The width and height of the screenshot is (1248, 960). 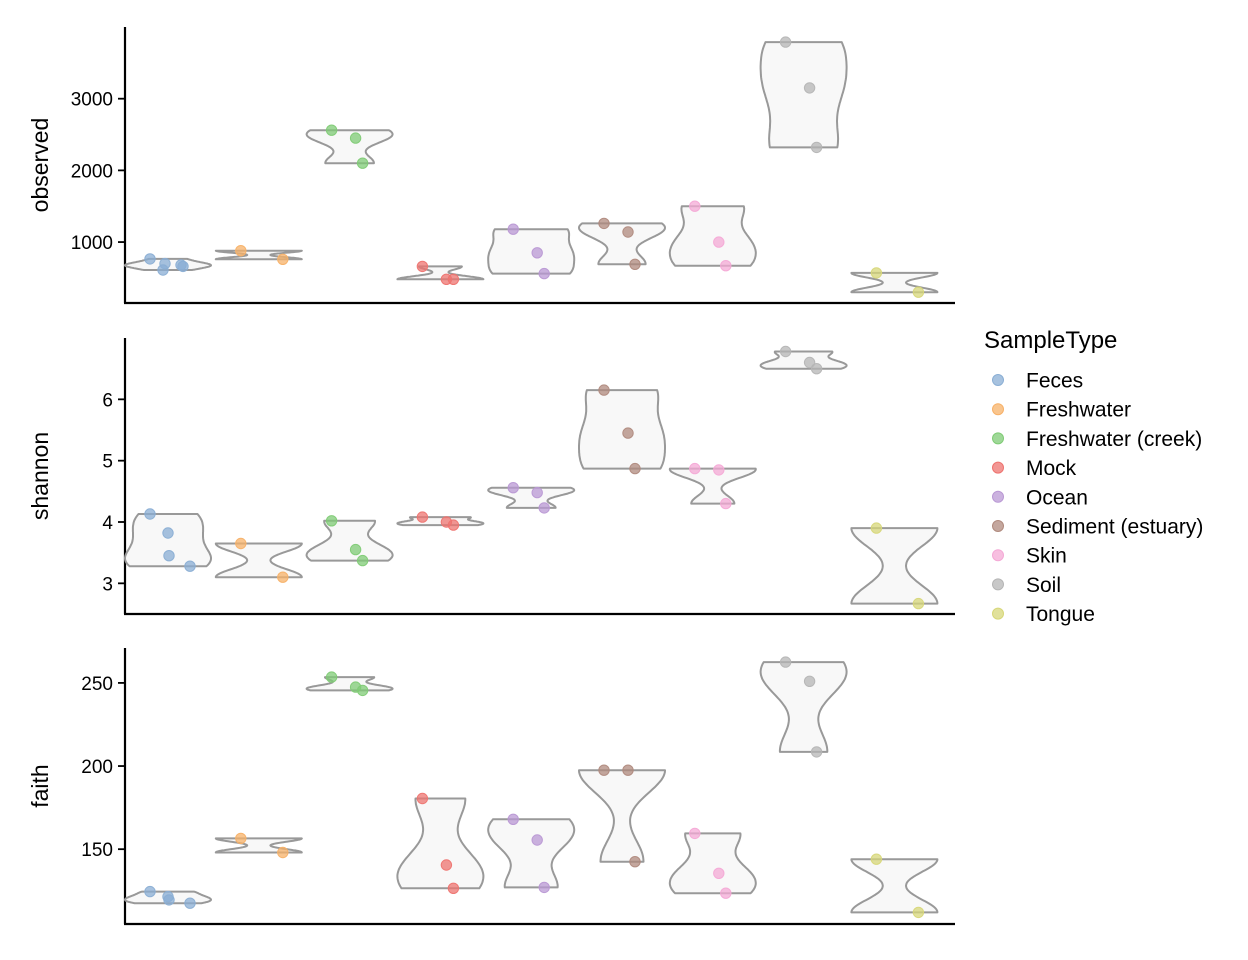 What do you see at coordinates (107, 400) in the screenshot?
I see `y-tick-label: 6` at bounding box center [107, 400].